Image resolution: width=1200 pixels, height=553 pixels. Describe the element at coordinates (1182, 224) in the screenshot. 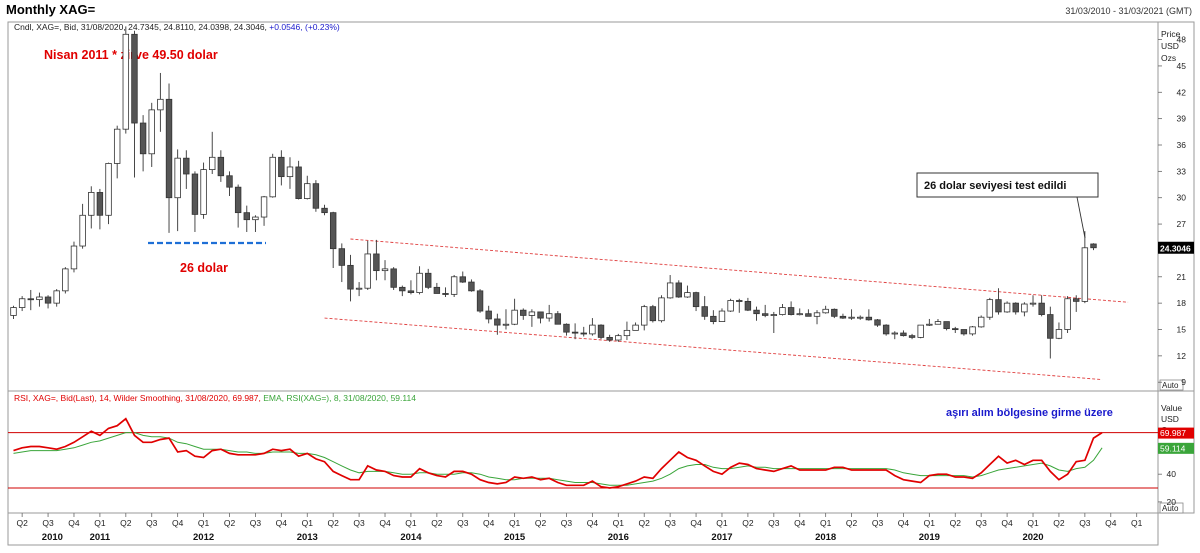

I see `price-tick-label: 27` at that location.